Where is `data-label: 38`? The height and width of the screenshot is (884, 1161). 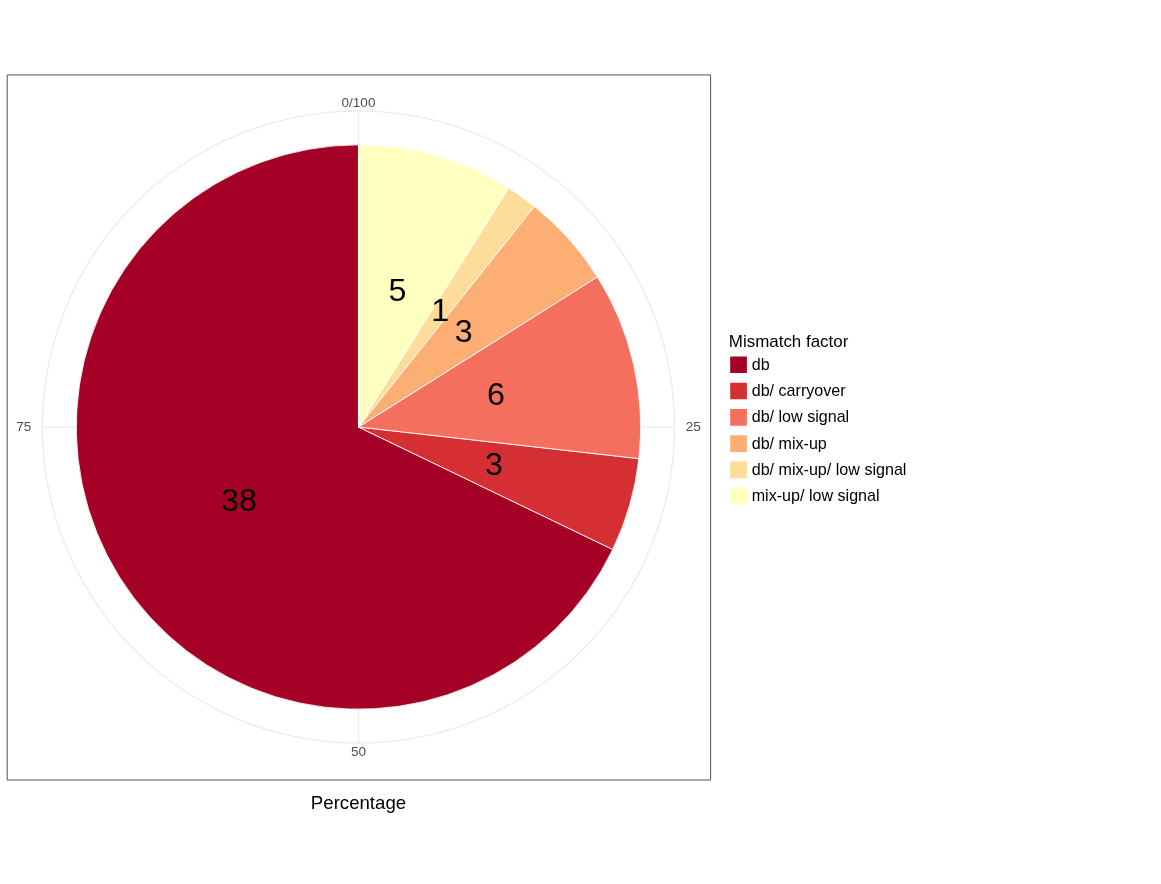
data-label: 38 is located at coordinates (239, 500).